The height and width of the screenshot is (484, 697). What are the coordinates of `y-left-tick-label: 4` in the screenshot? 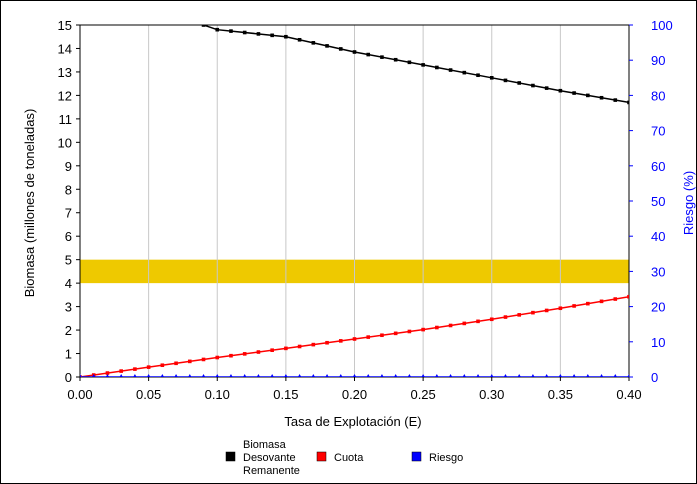 It's located at (68, 283).